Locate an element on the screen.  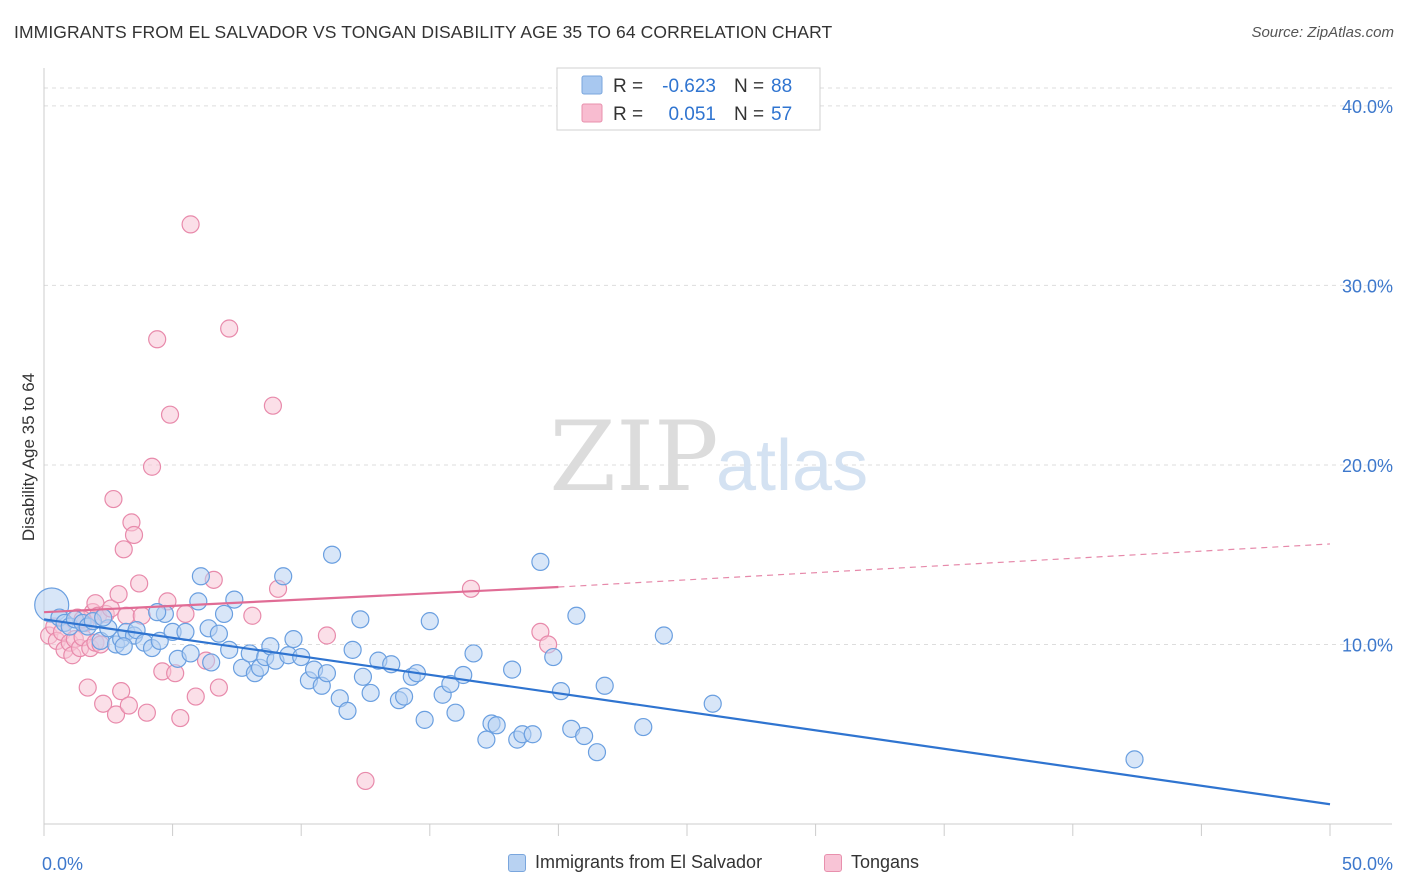
series-legend: Immigrants from El Salvador Tongans is located at coordinates (703, 865).